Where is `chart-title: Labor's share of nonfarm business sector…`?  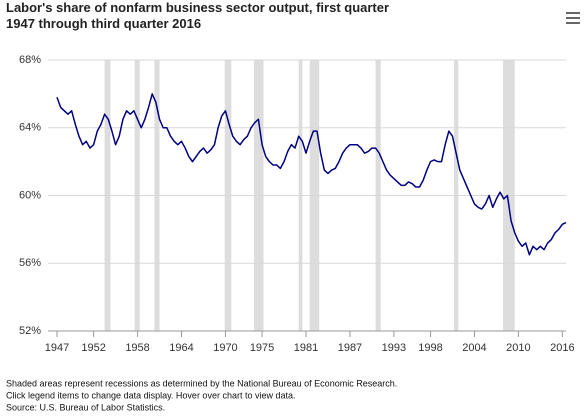 chart-title: Labor's share of nonfarm business sector… is located at coordinates (197, 15).